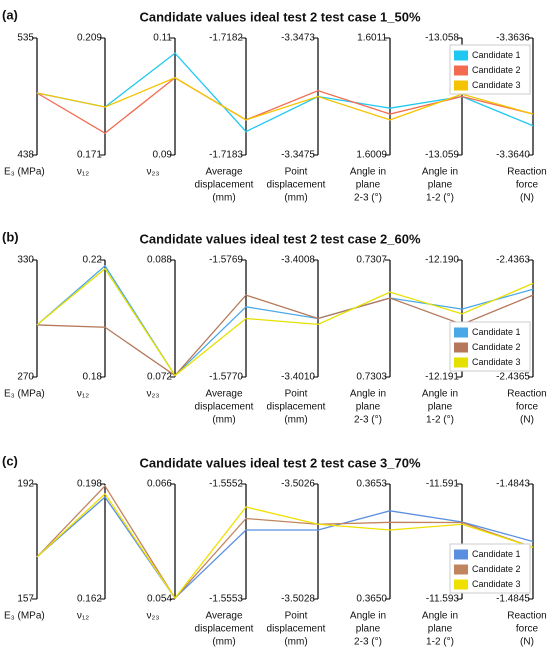 The width and height of the screenshot is (550, 653). I want to click on tick-label: 0.3650, so click(371, 599).